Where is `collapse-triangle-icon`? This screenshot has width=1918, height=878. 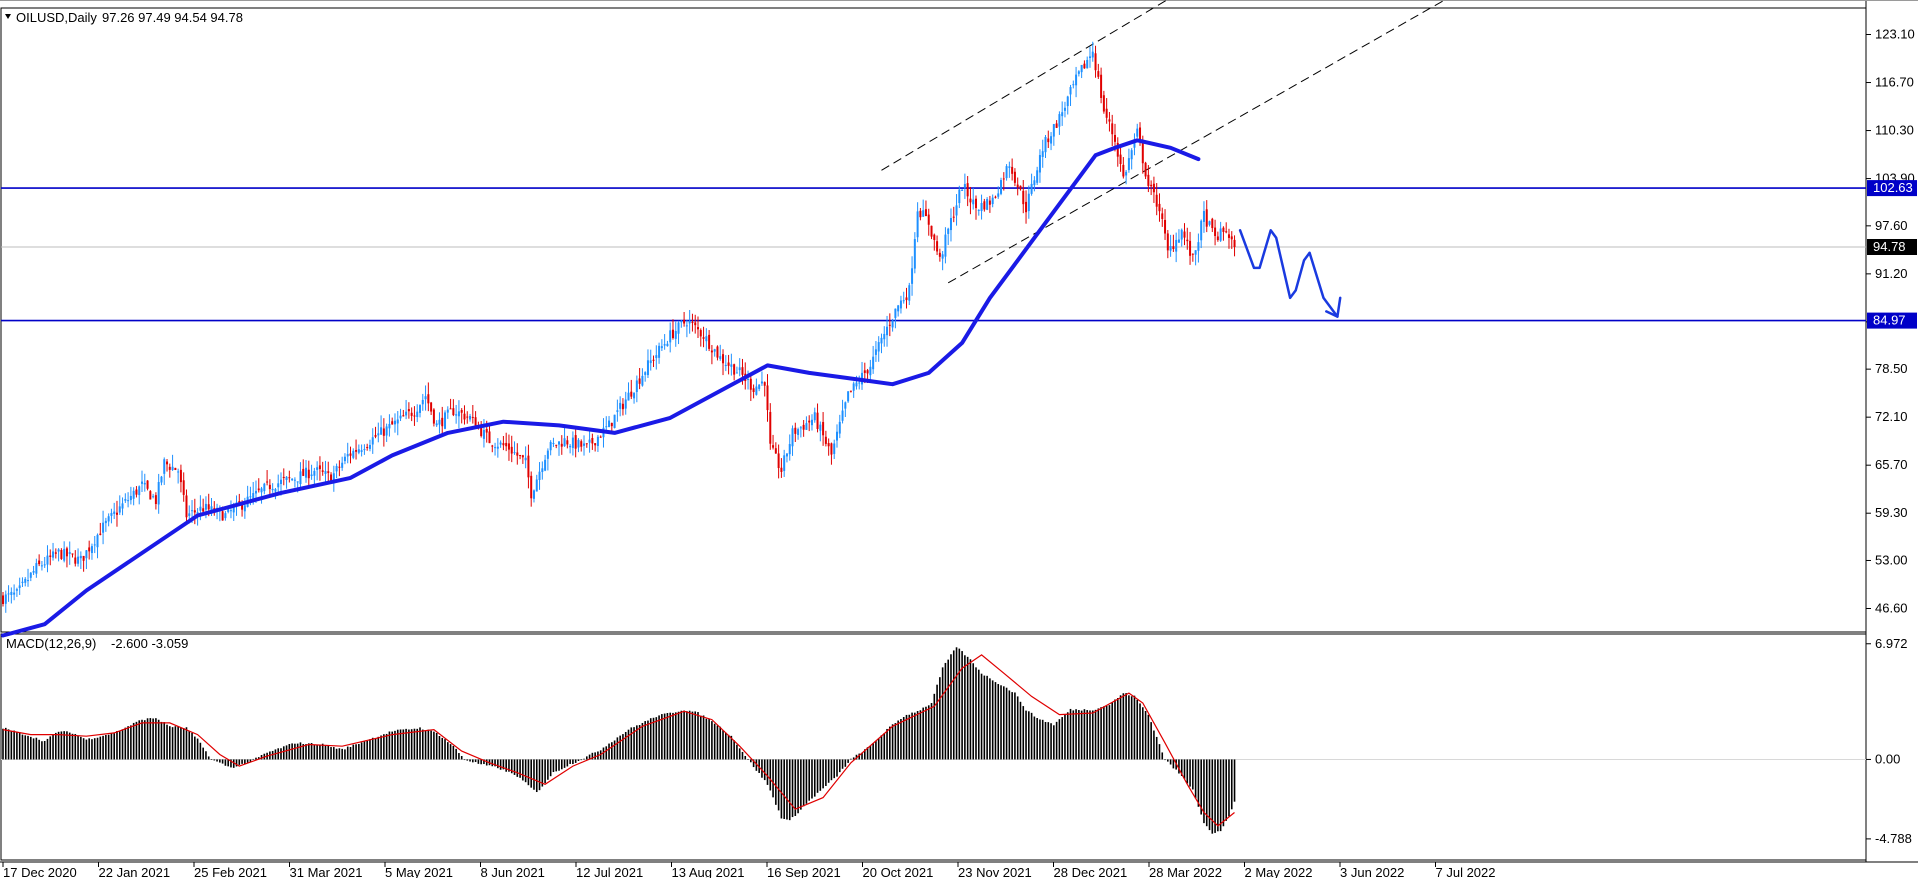 collapse-triangle-icon is located at coordinates (8, 16).